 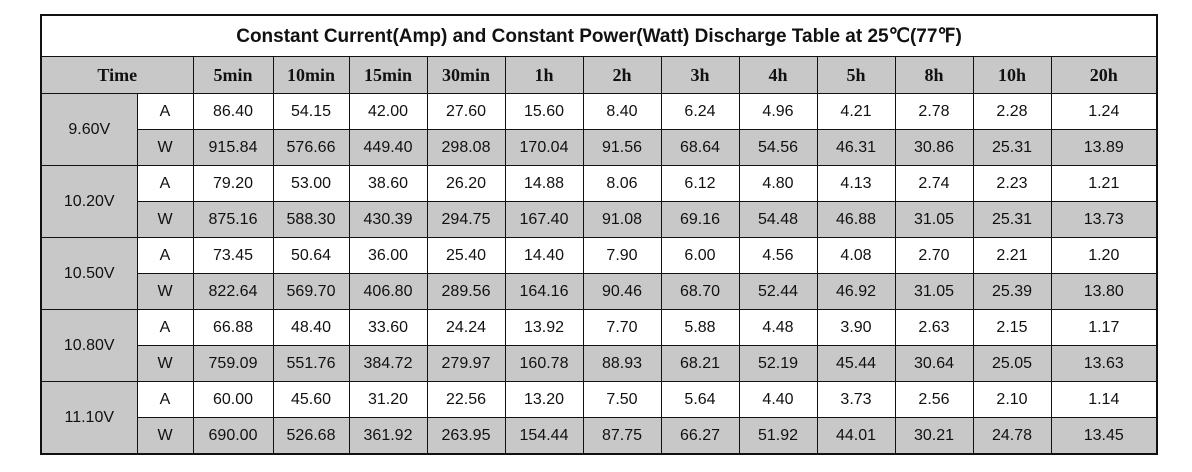 I want to click on value-cell: 4.21, so click(x=856, y=111).